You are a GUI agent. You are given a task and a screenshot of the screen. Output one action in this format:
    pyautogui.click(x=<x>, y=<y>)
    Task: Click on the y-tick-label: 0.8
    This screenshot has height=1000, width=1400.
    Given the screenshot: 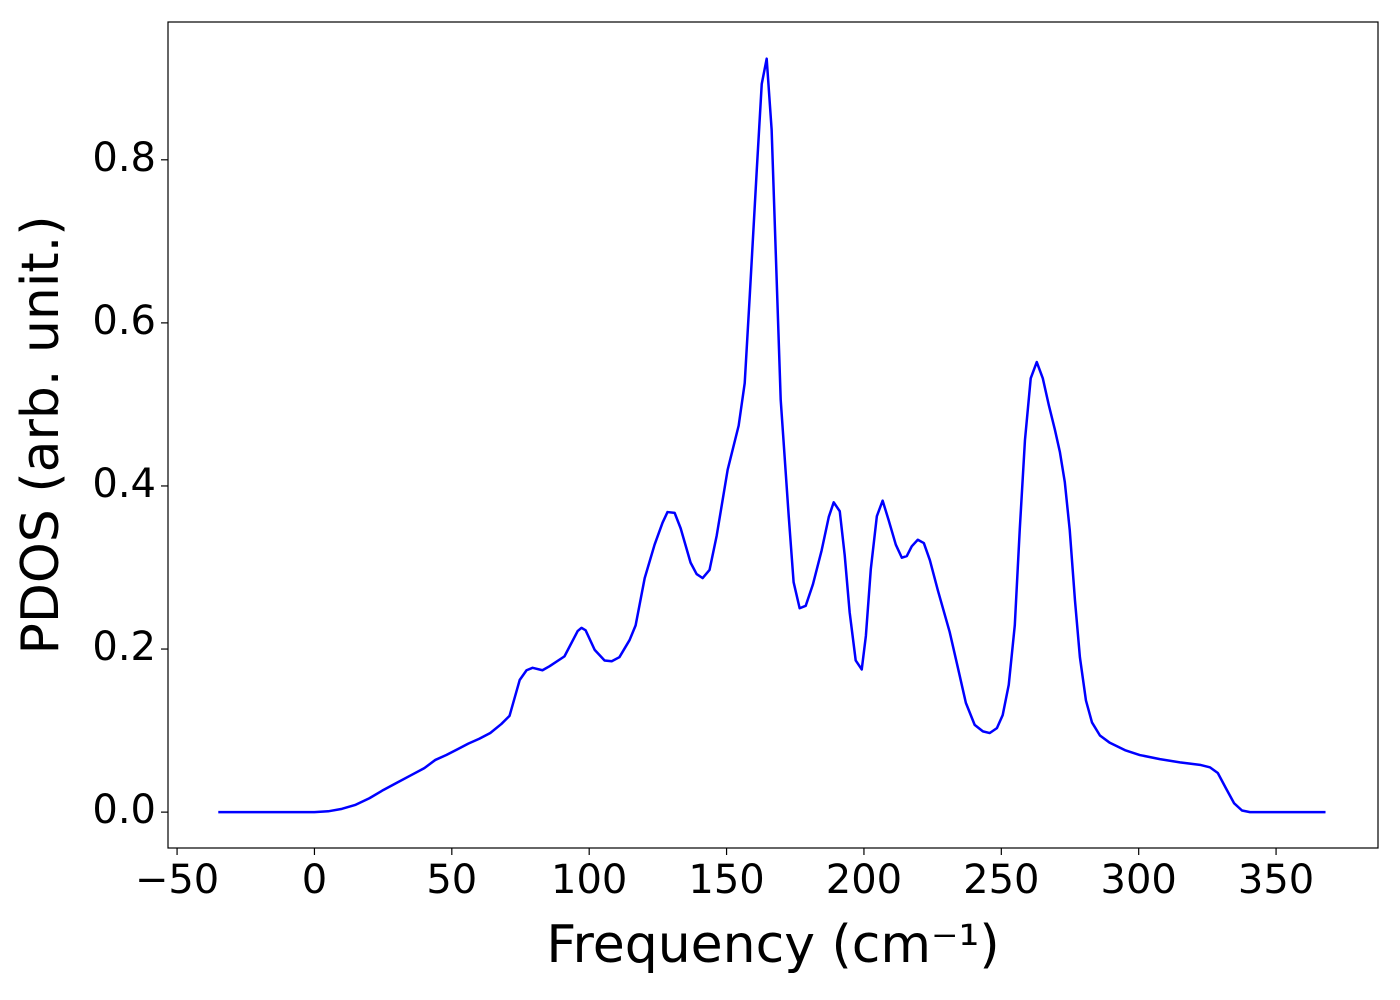 What is the action you would take?
    pyautogui.click(x=124, y=158)
    